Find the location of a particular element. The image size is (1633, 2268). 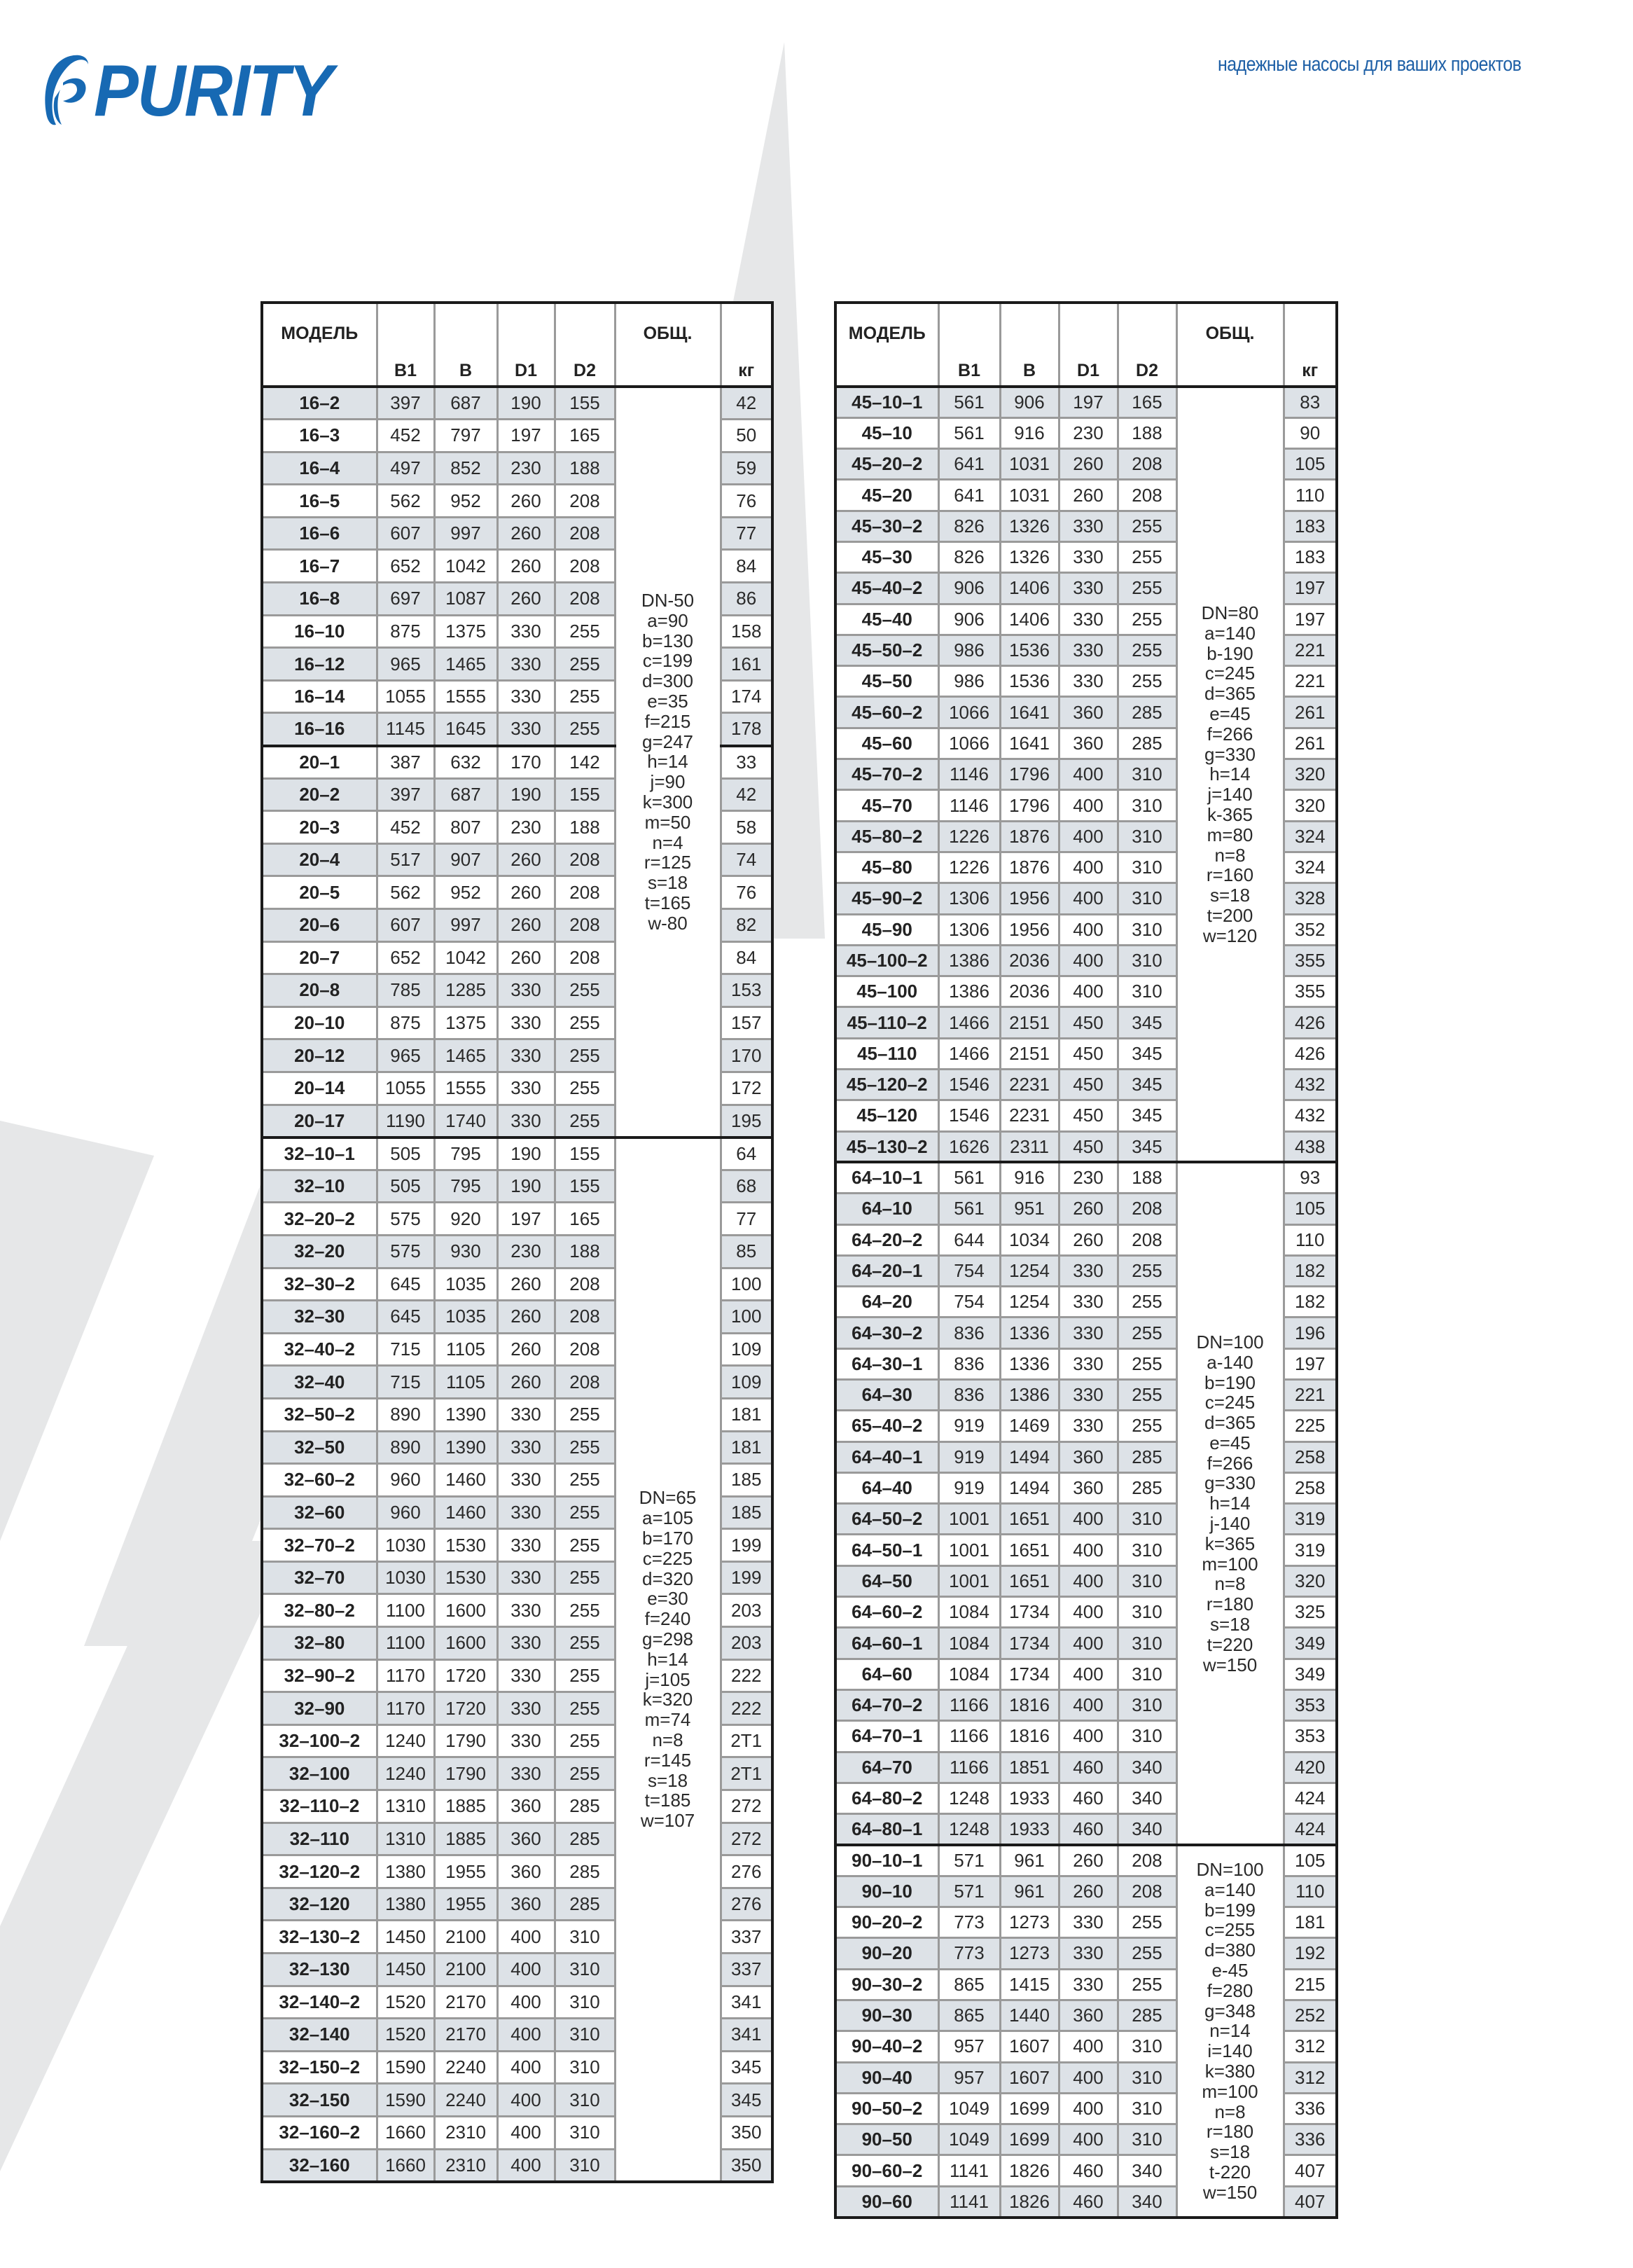

model-cell: 90–50–2 is located at coordinates (887, 2108).